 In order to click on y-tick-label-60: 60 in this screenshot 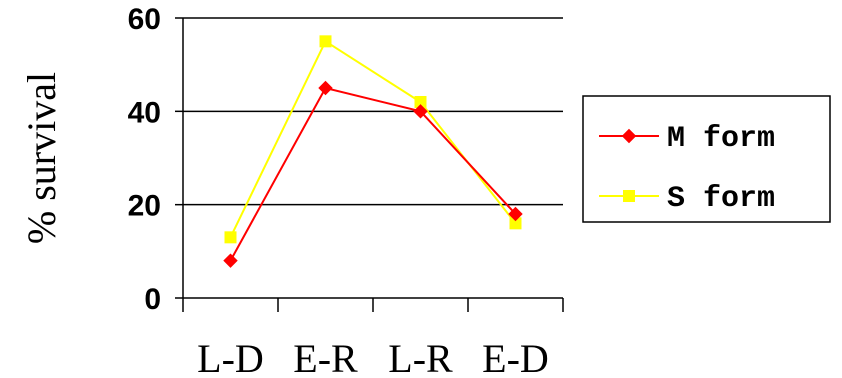, I will do `click(144, 19)`.